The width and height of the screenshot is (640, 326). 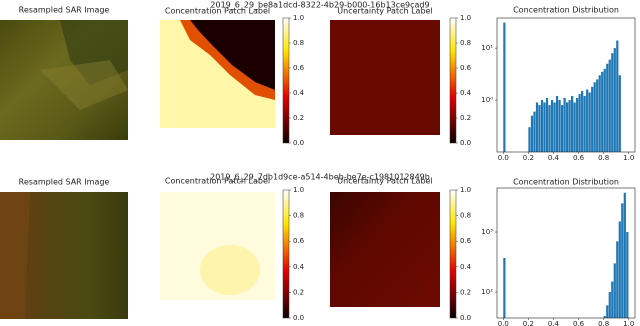 What do you see at coordinates (566, 10) in the screenshot?
I see `panel-title: Concentration Distribution` at bounding box center [566, 10].